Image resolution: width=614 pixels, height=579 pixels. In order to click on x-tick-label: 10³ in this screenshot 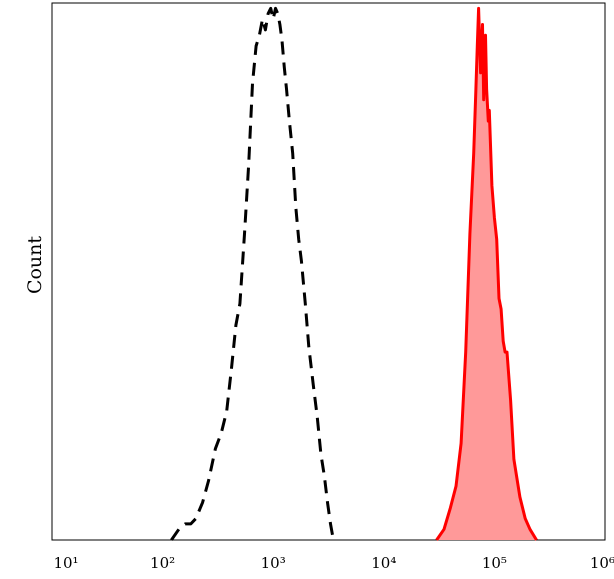, I will do `click(273, 563)`.